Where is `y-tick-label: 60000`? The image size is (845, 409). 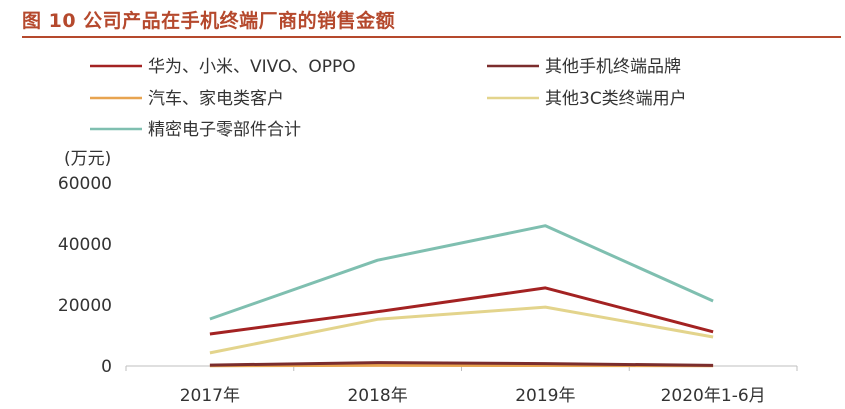 y-tick-label: 60000 is located at coordinates (85, 184).